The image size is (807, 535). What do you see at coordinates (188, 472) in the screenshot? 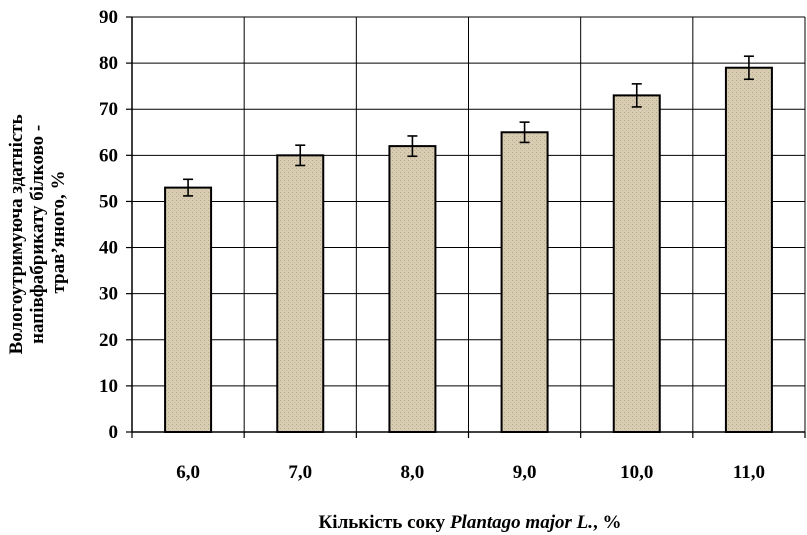
I see `x-tick-label: 6,0` at bounding box center [188, 472].